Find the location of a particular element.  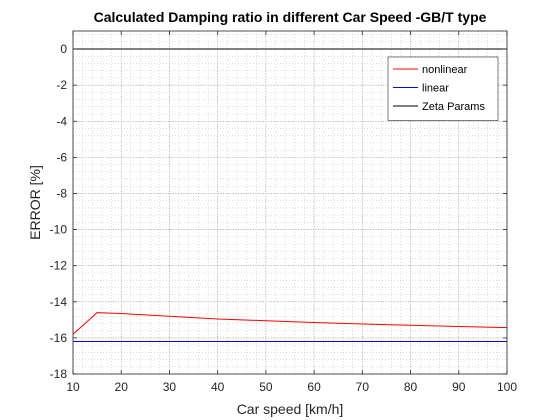

x-tick-label: 50 is located at coordinates (266, 387).